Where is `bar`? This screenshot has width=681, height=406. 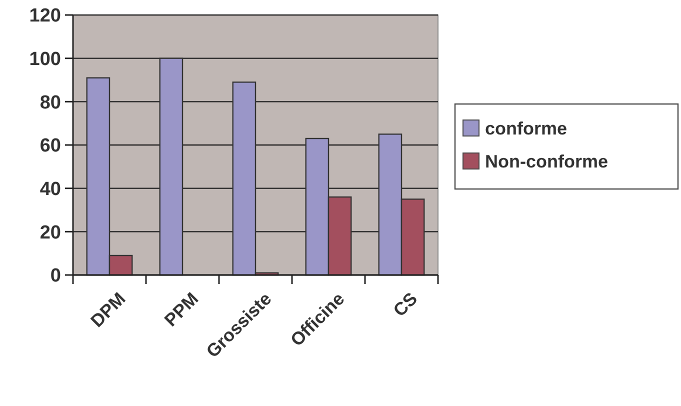
bar is located at coordinates (171, 167).